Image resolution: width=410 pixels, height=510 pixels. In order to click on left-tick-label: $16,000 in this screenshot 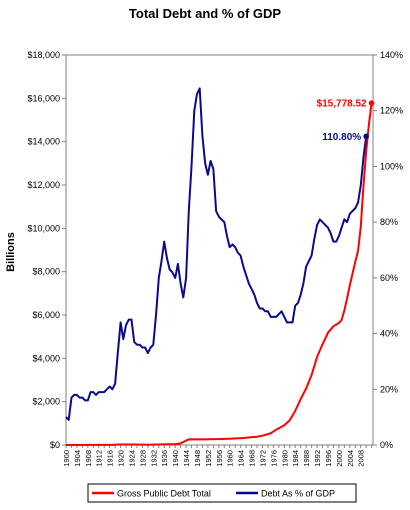, I will do `click(43, 98)`.